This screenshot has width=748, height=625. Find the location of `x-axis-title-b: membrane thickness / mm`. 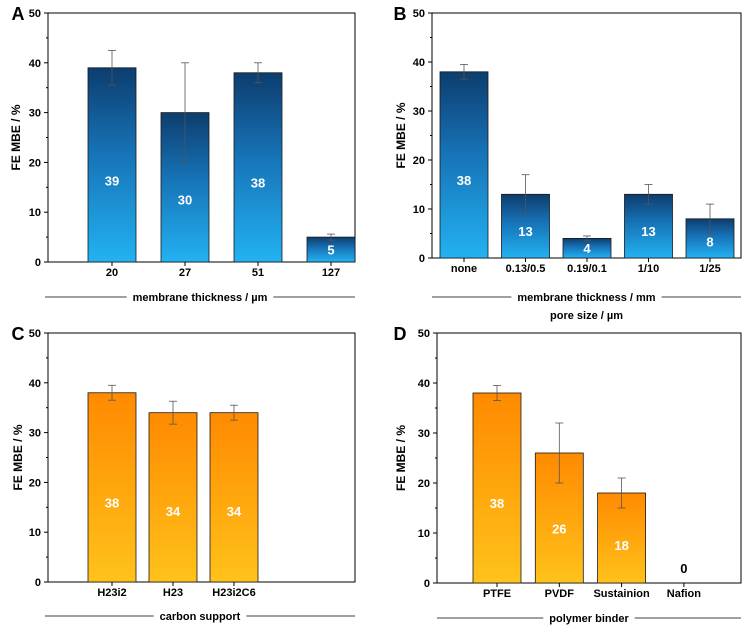

x-axis-title-b: membrane thickness / mm is located at coordinates (586, 298).